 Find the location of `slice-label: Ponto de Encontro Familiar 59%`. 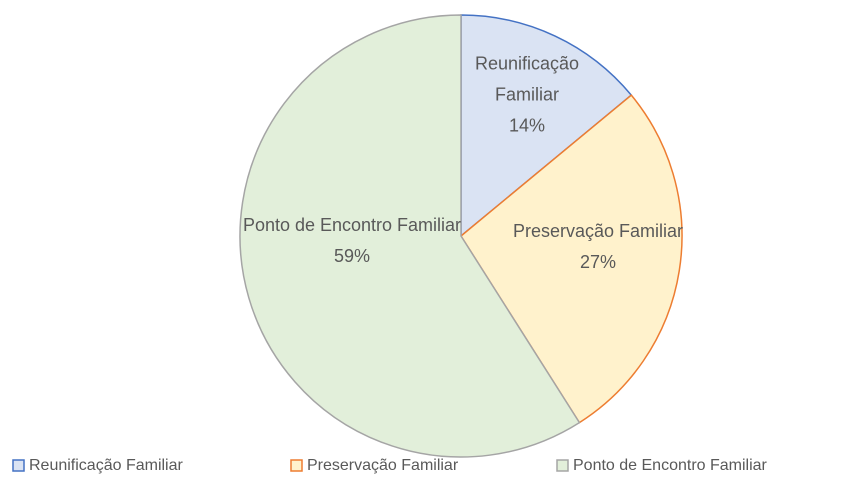

slice-label: Ponto de Encontro Familiar 59% is located at coordinates (352, 241).